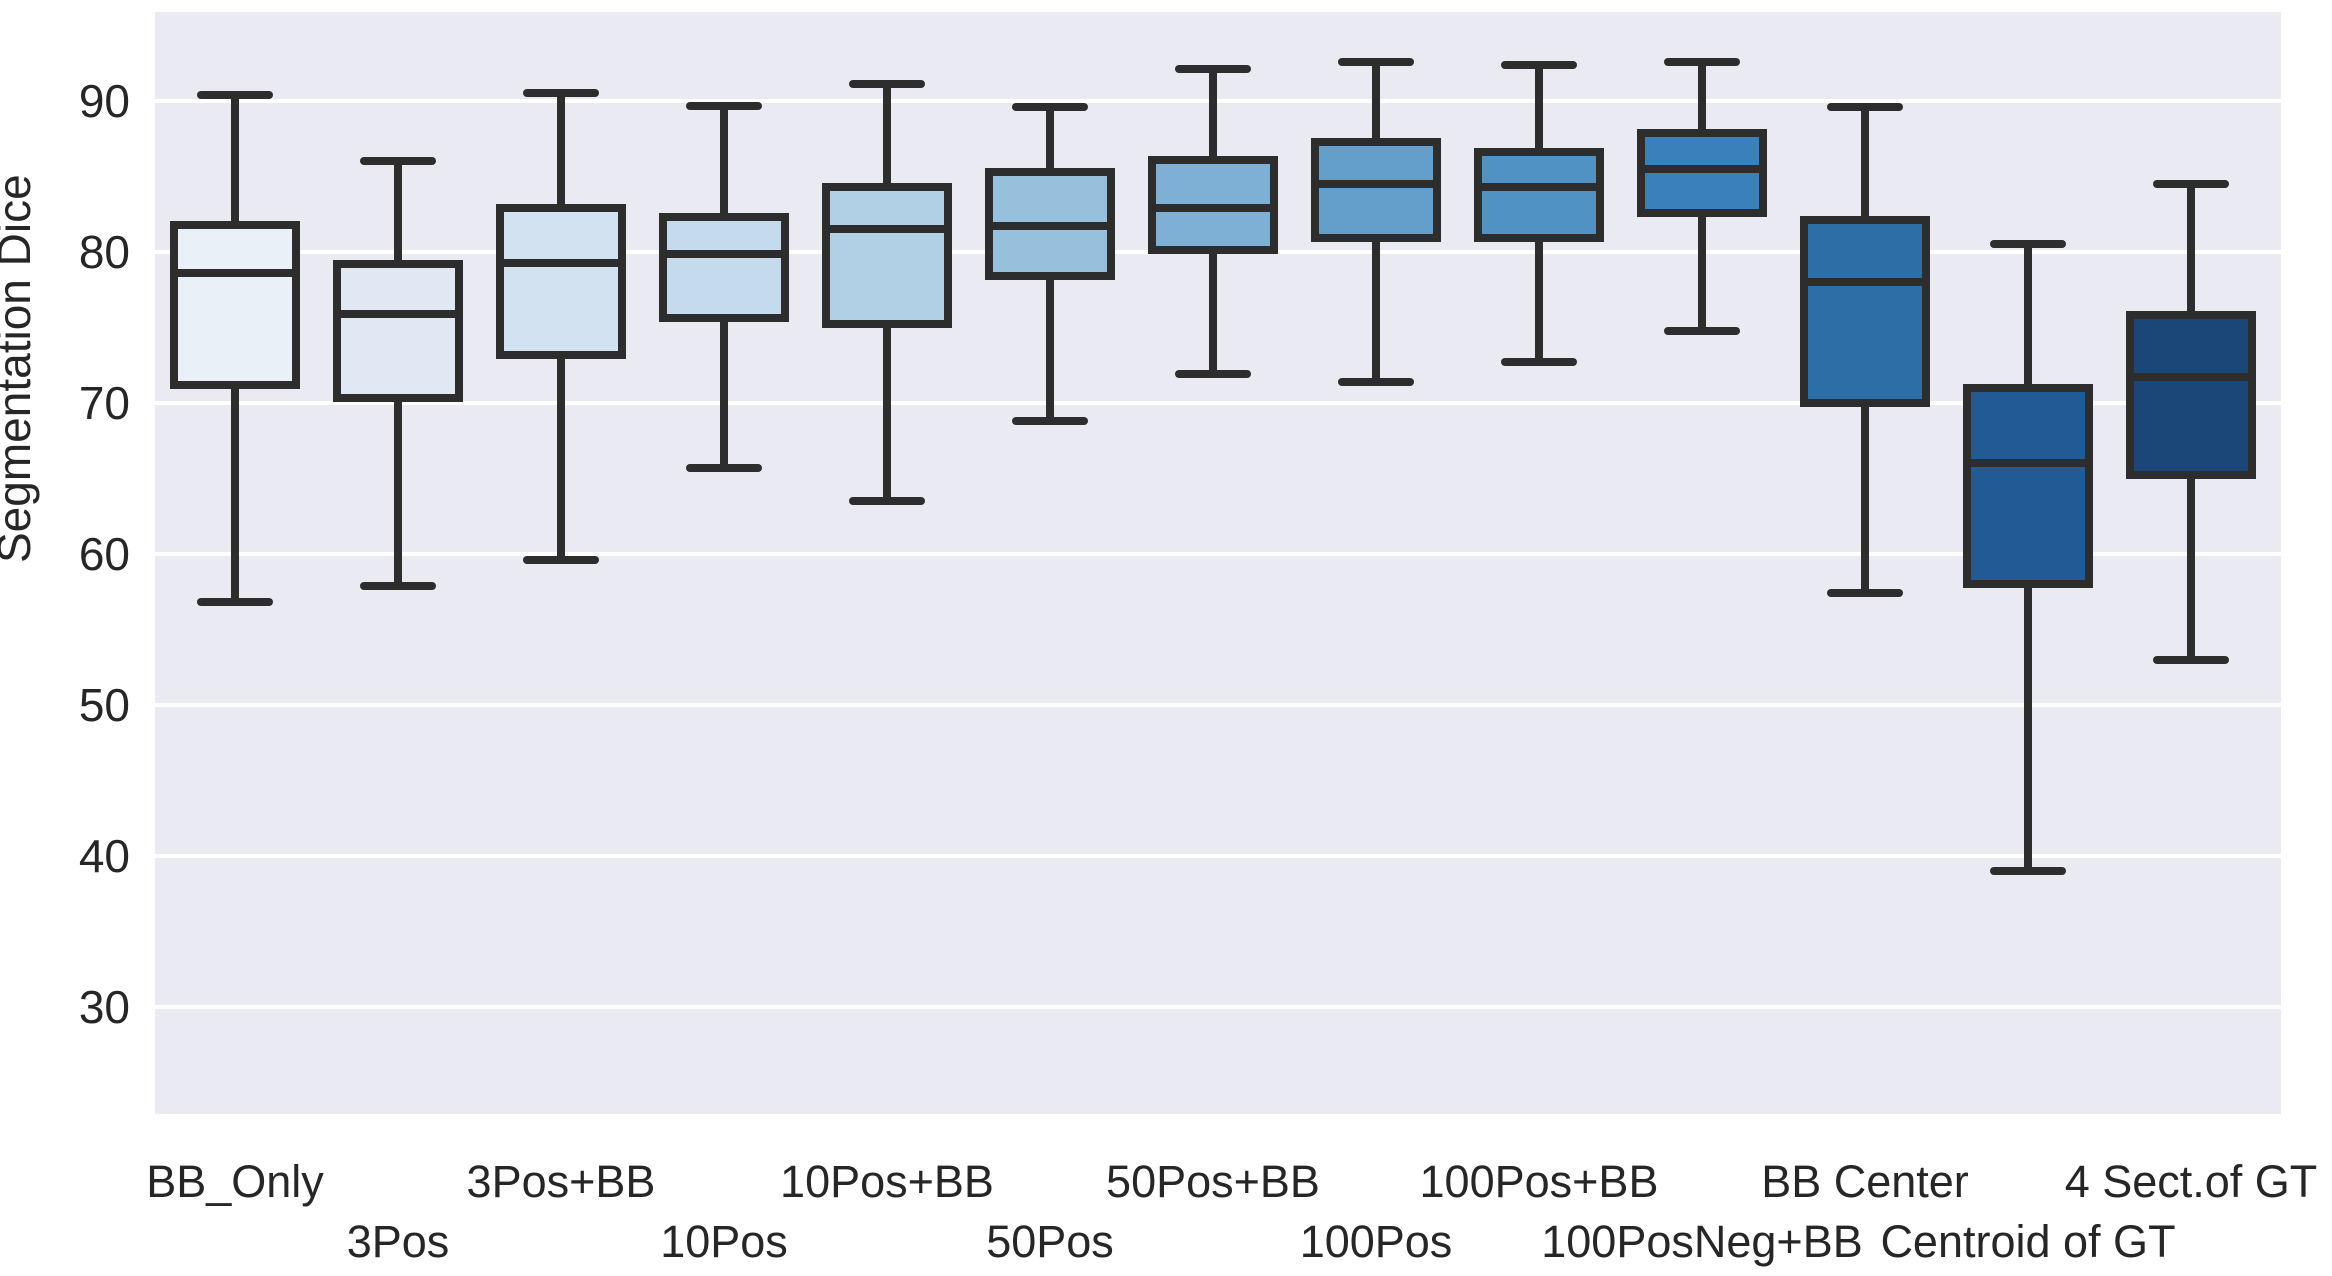 Image resolution: width=2332 pixels, height=1276 pixels. Describe the element at coordinates (2191, 1181) in the screenshot. I see `x-tick-label-4 Sect.of GT: 4 Sect.of GT` at that location.